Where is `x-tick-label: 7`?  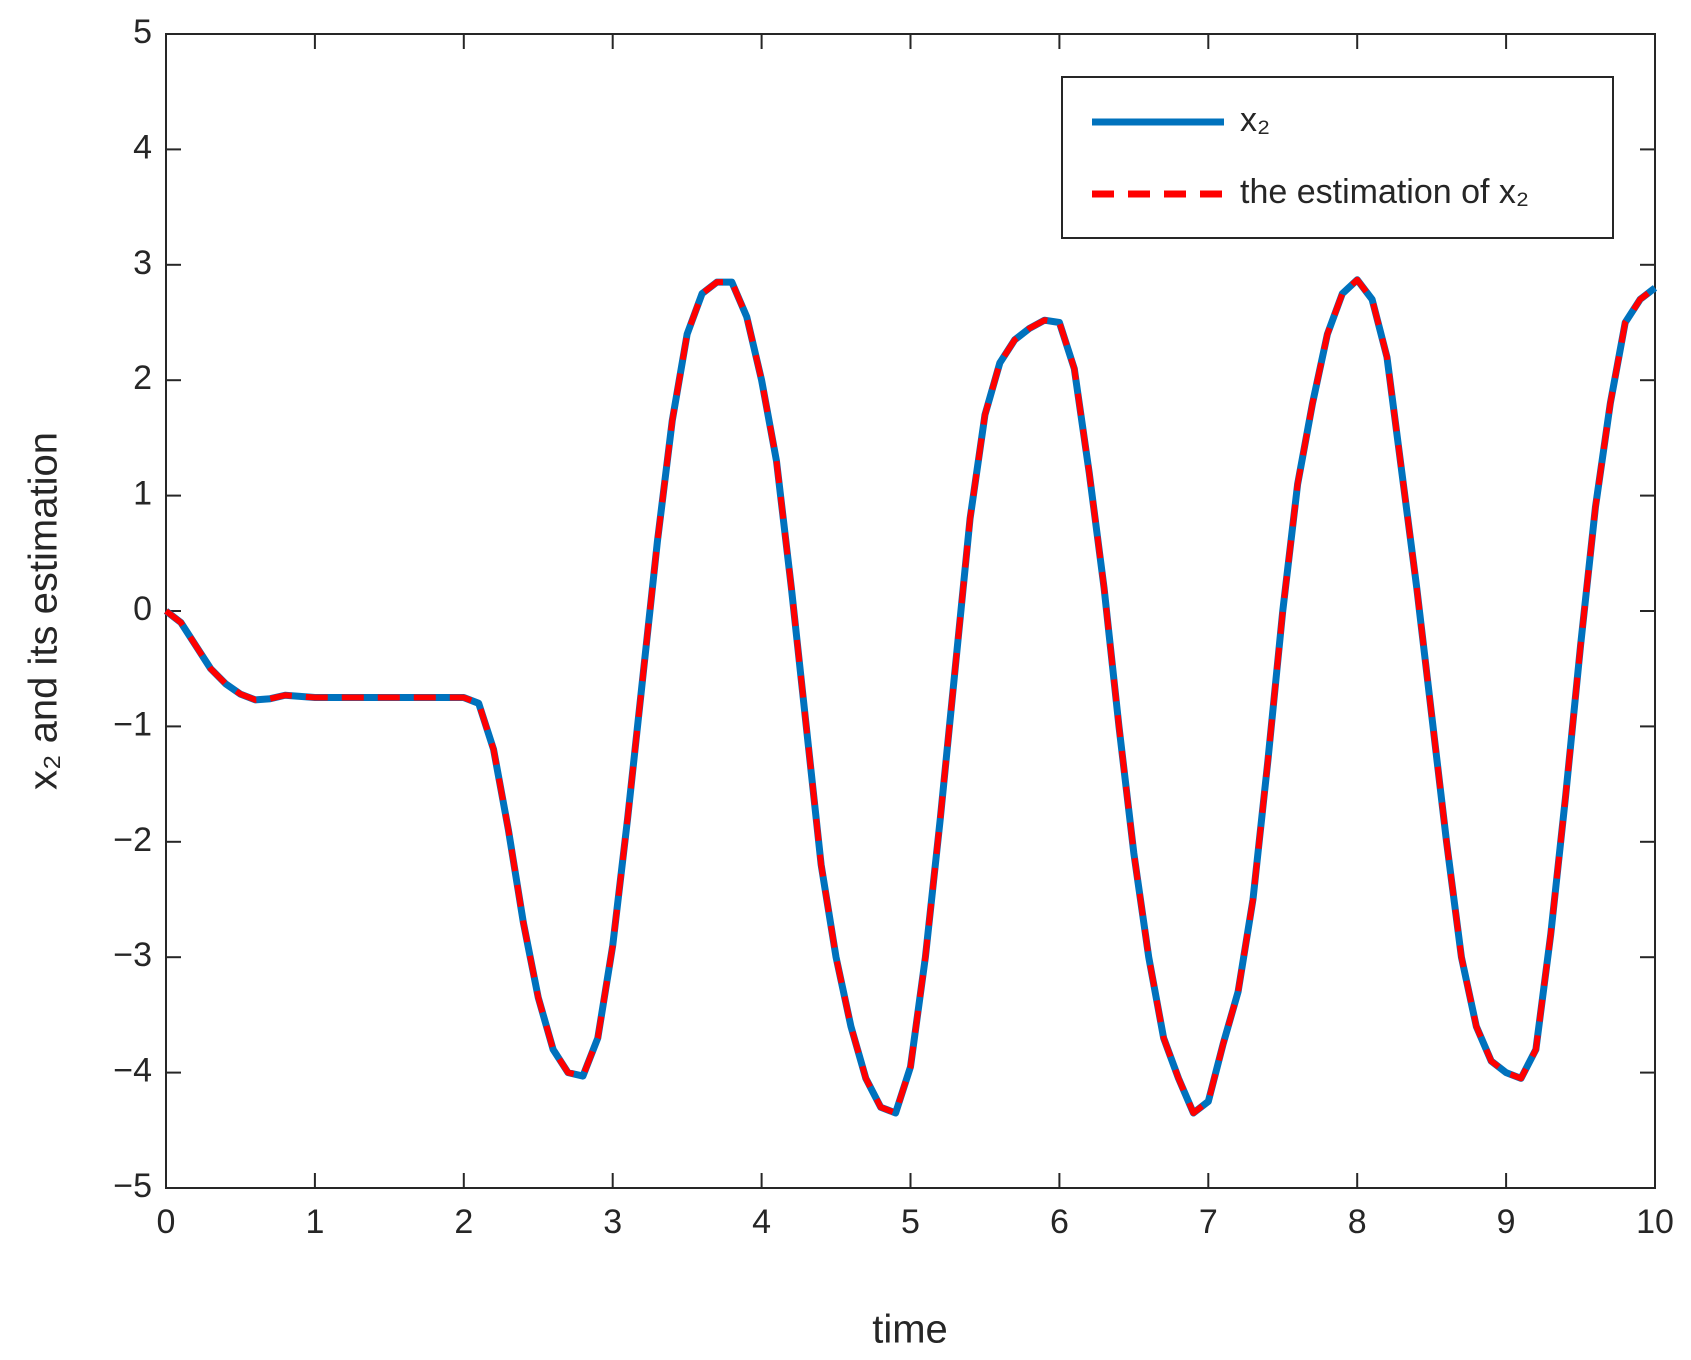 x-tick-label: 7 is located at coordinates (1208, 1222).